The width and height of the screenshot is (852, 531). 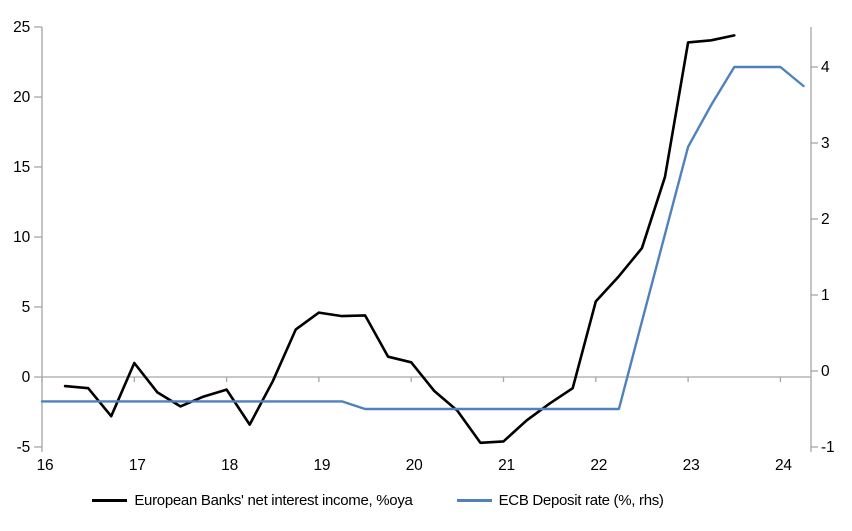 What do you see at coordinates (783, 465) in the screenshot?
I see `x-axis-tick-label: 24` at bounding box center [783, 465].